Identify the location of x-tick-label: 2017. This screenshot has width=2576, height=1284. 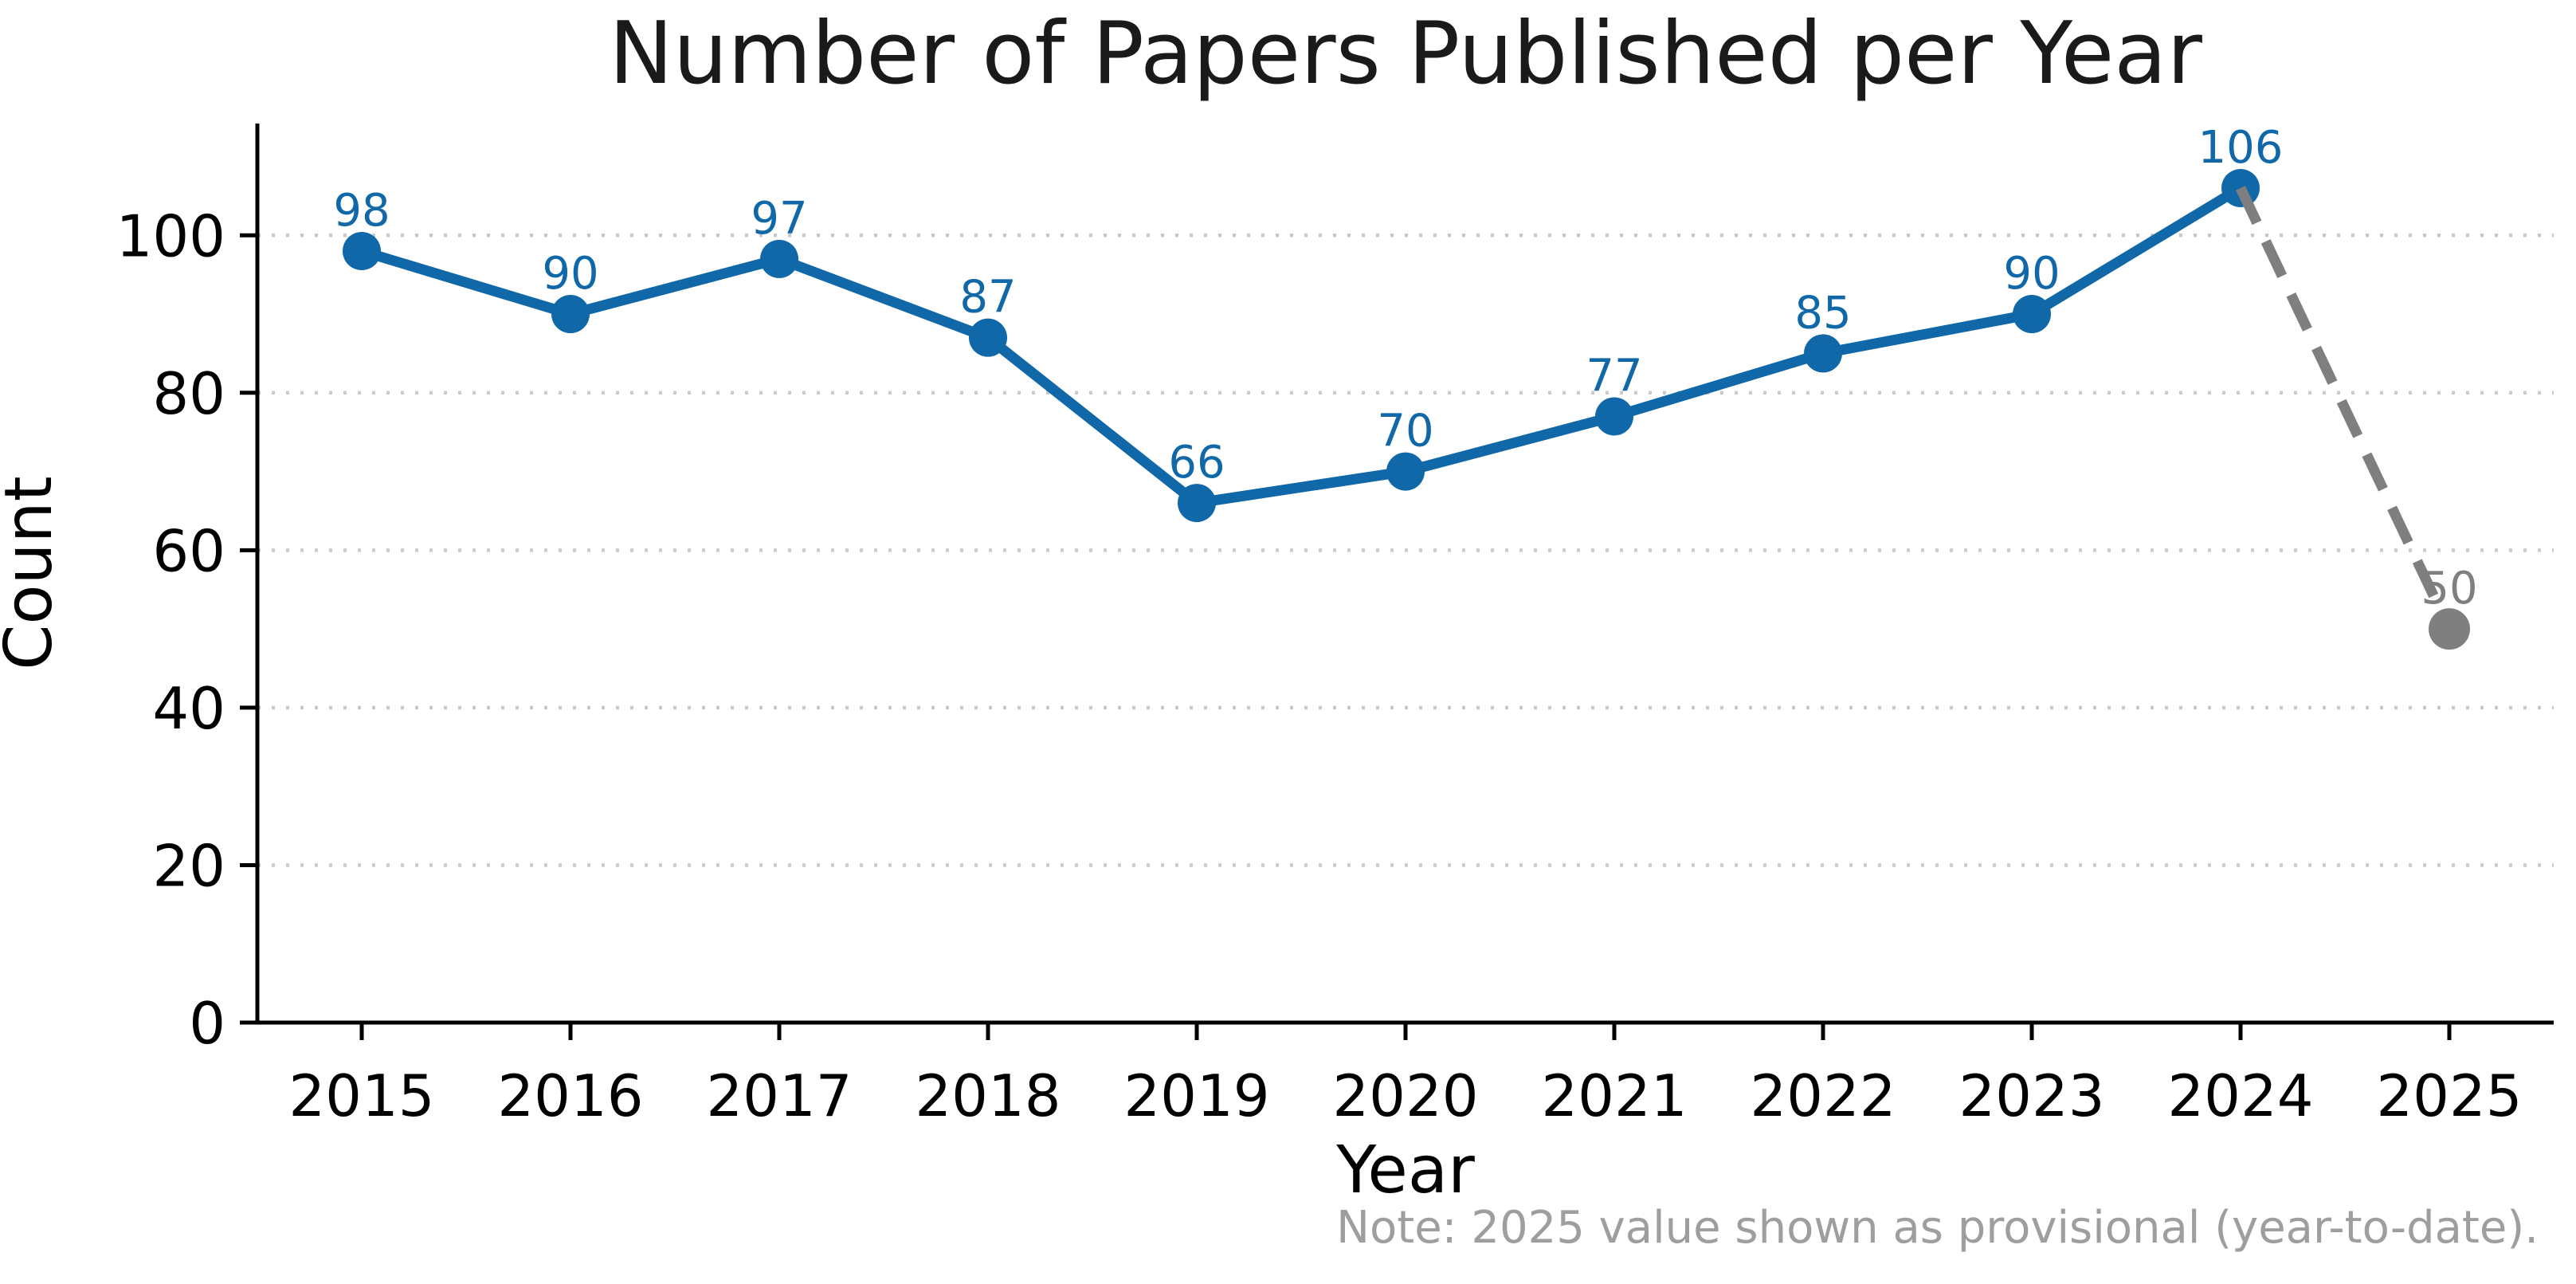
(779, 1096).